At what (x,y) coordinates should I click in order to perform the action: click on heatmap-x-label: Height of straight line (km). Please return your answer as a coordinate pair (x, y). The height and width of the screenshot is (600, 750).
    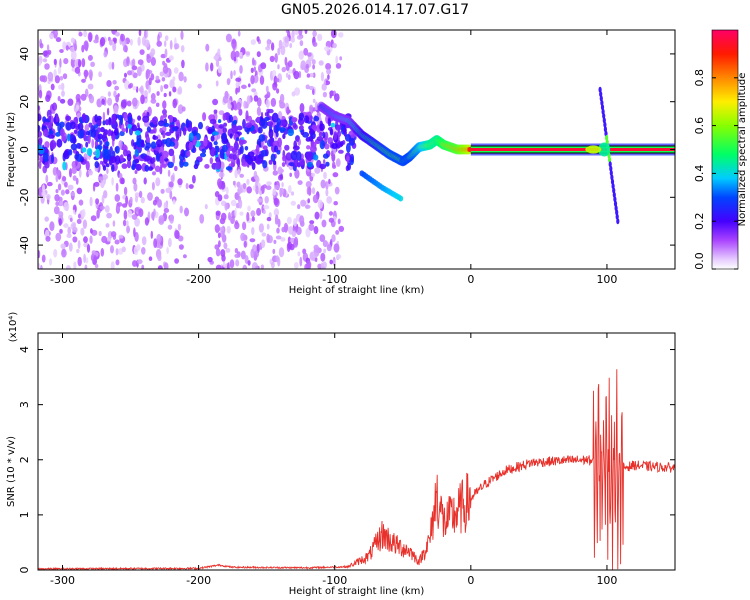
    Looking at the image, I should click on (357, 290).